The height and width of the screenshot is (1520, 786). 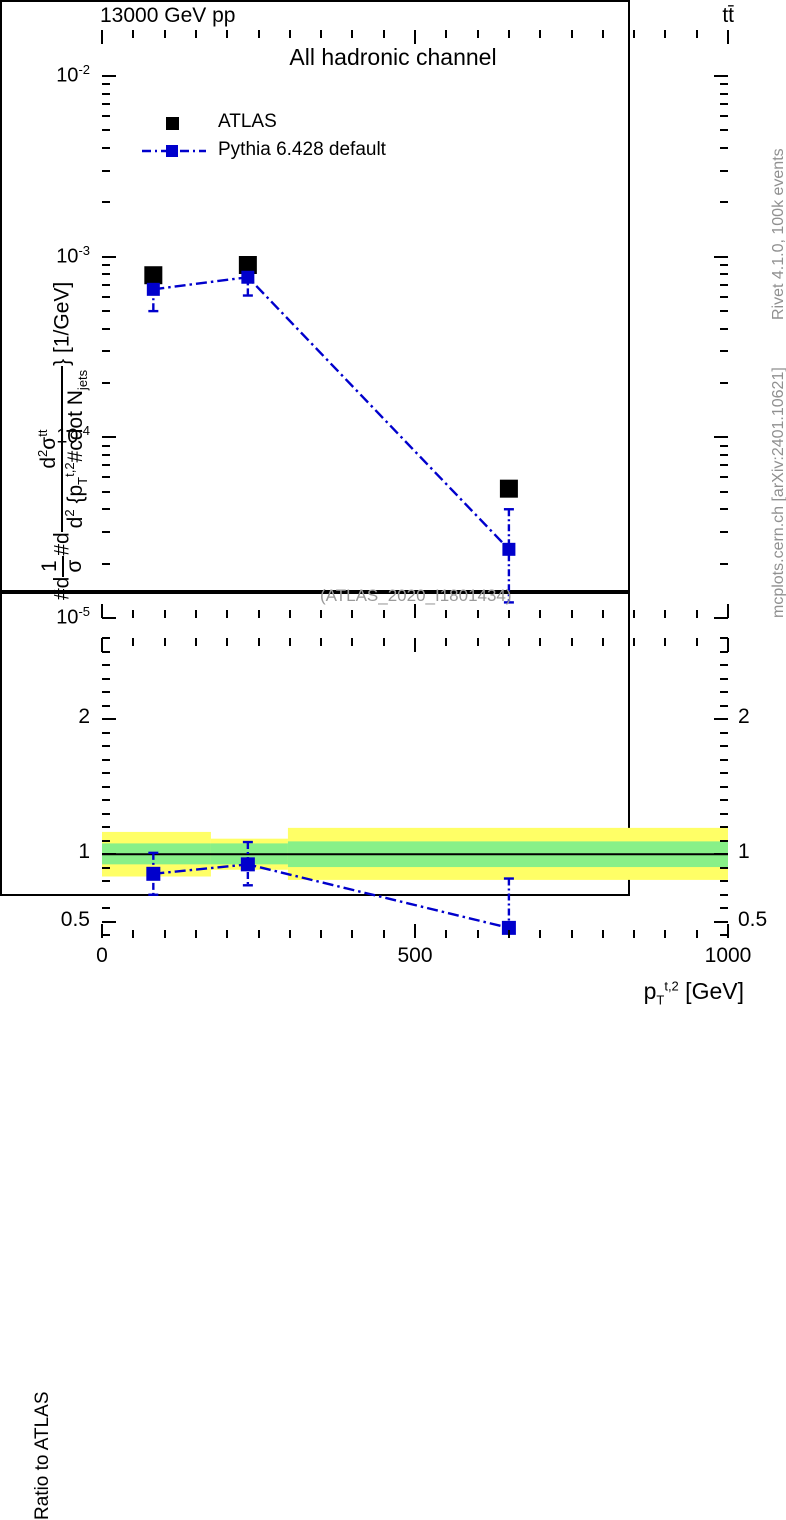 What do you see at coordinates (778, 492) in the screenshot?
I see `mcplots-credit-text: mcplots.cern.ch [arXiv:2401.10621]` at bounding box center [778, 492].